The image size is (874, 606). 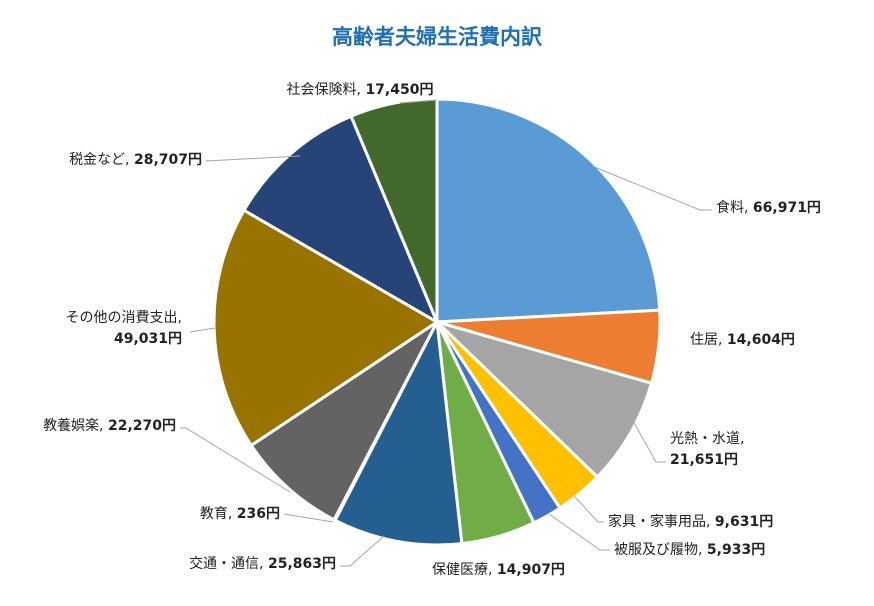 I want to click on slice-value: 25,863円, so click(x=302, y=564).